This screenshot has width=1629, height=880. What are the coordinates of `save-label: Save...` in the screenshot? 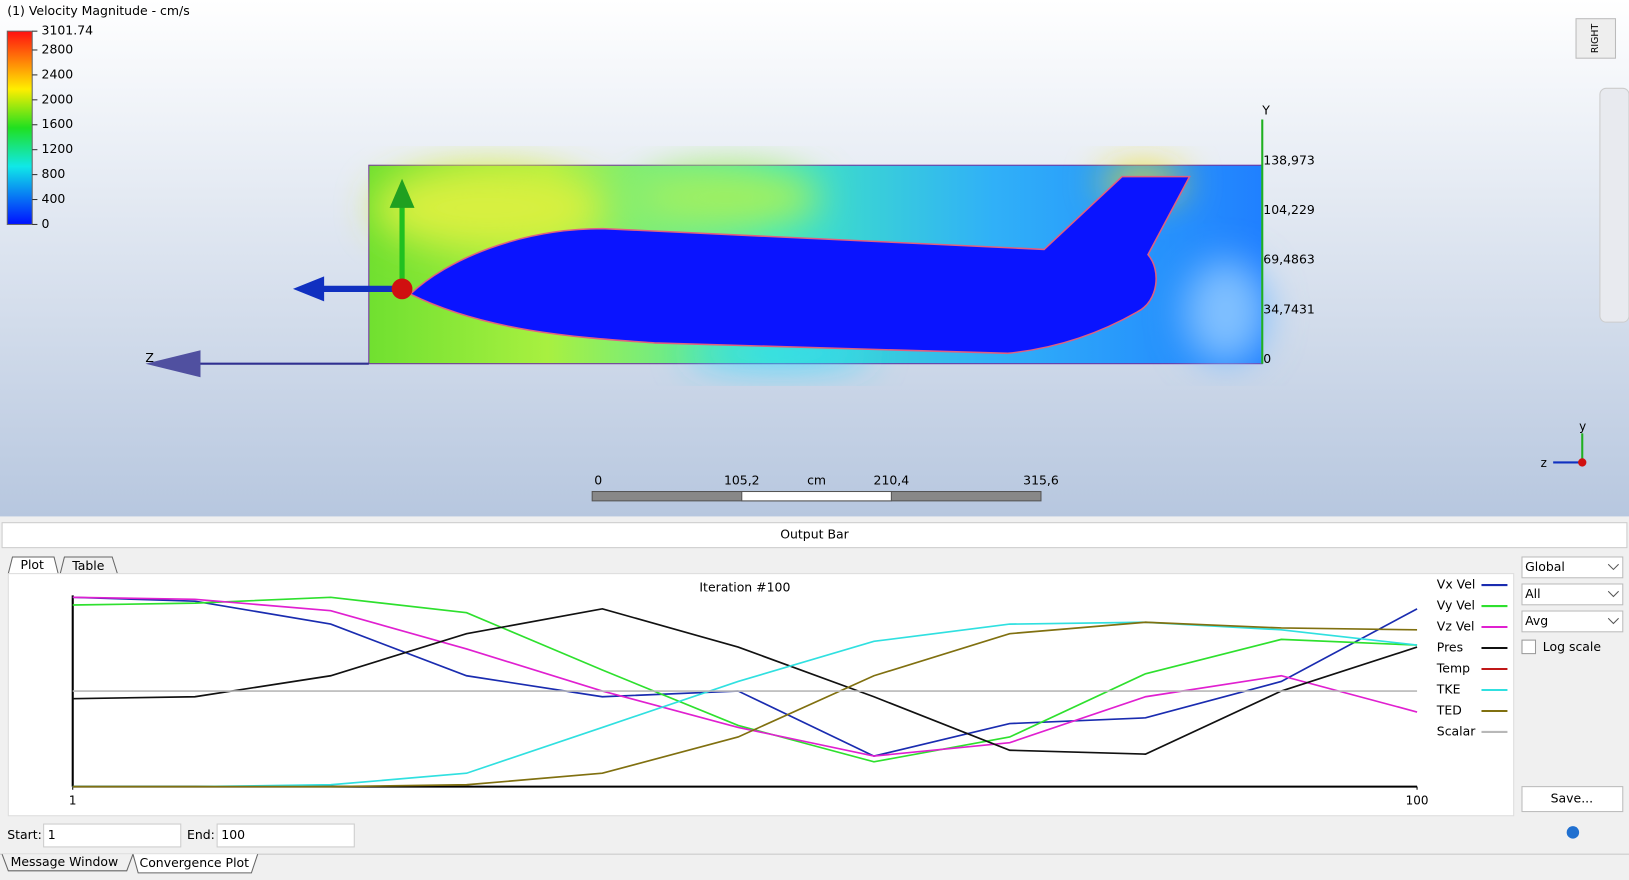 It's located at (1572, 798).